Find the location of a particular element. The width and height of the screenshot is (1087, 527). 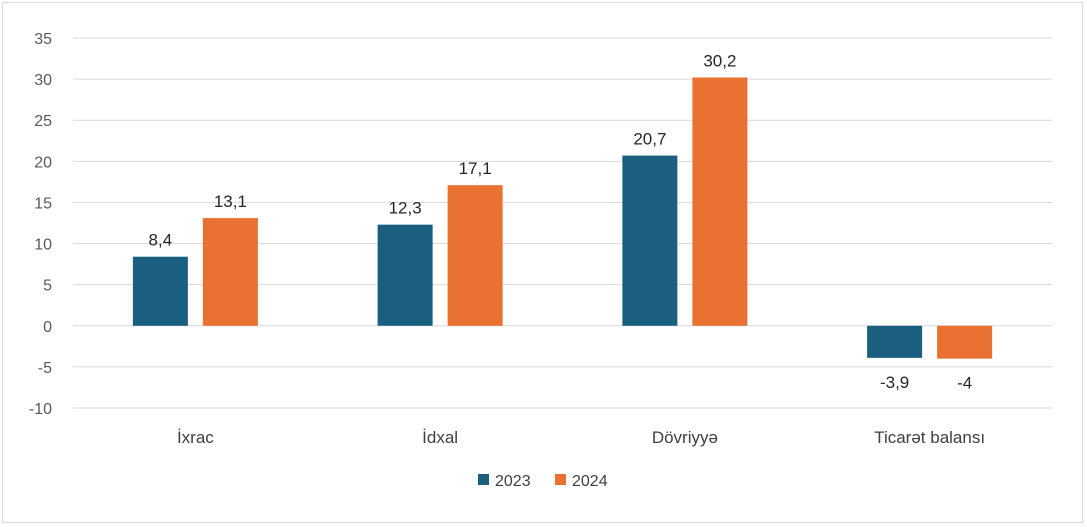

data-label: 20,7 is located at coordinates (649, 139).